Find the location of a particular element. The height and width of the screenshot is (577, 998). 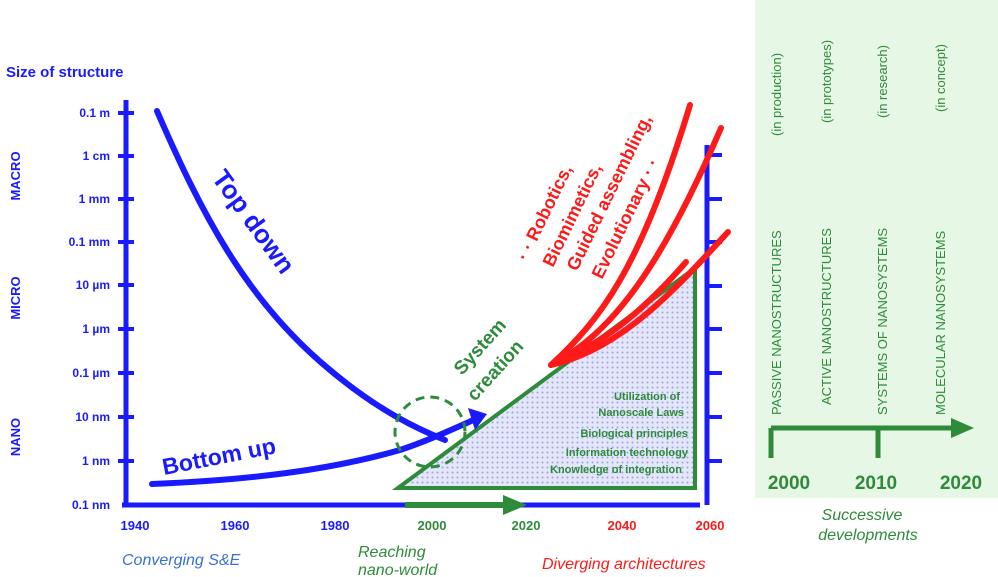

y-tick-label: 1 nm is located at coordinates (96, 461).